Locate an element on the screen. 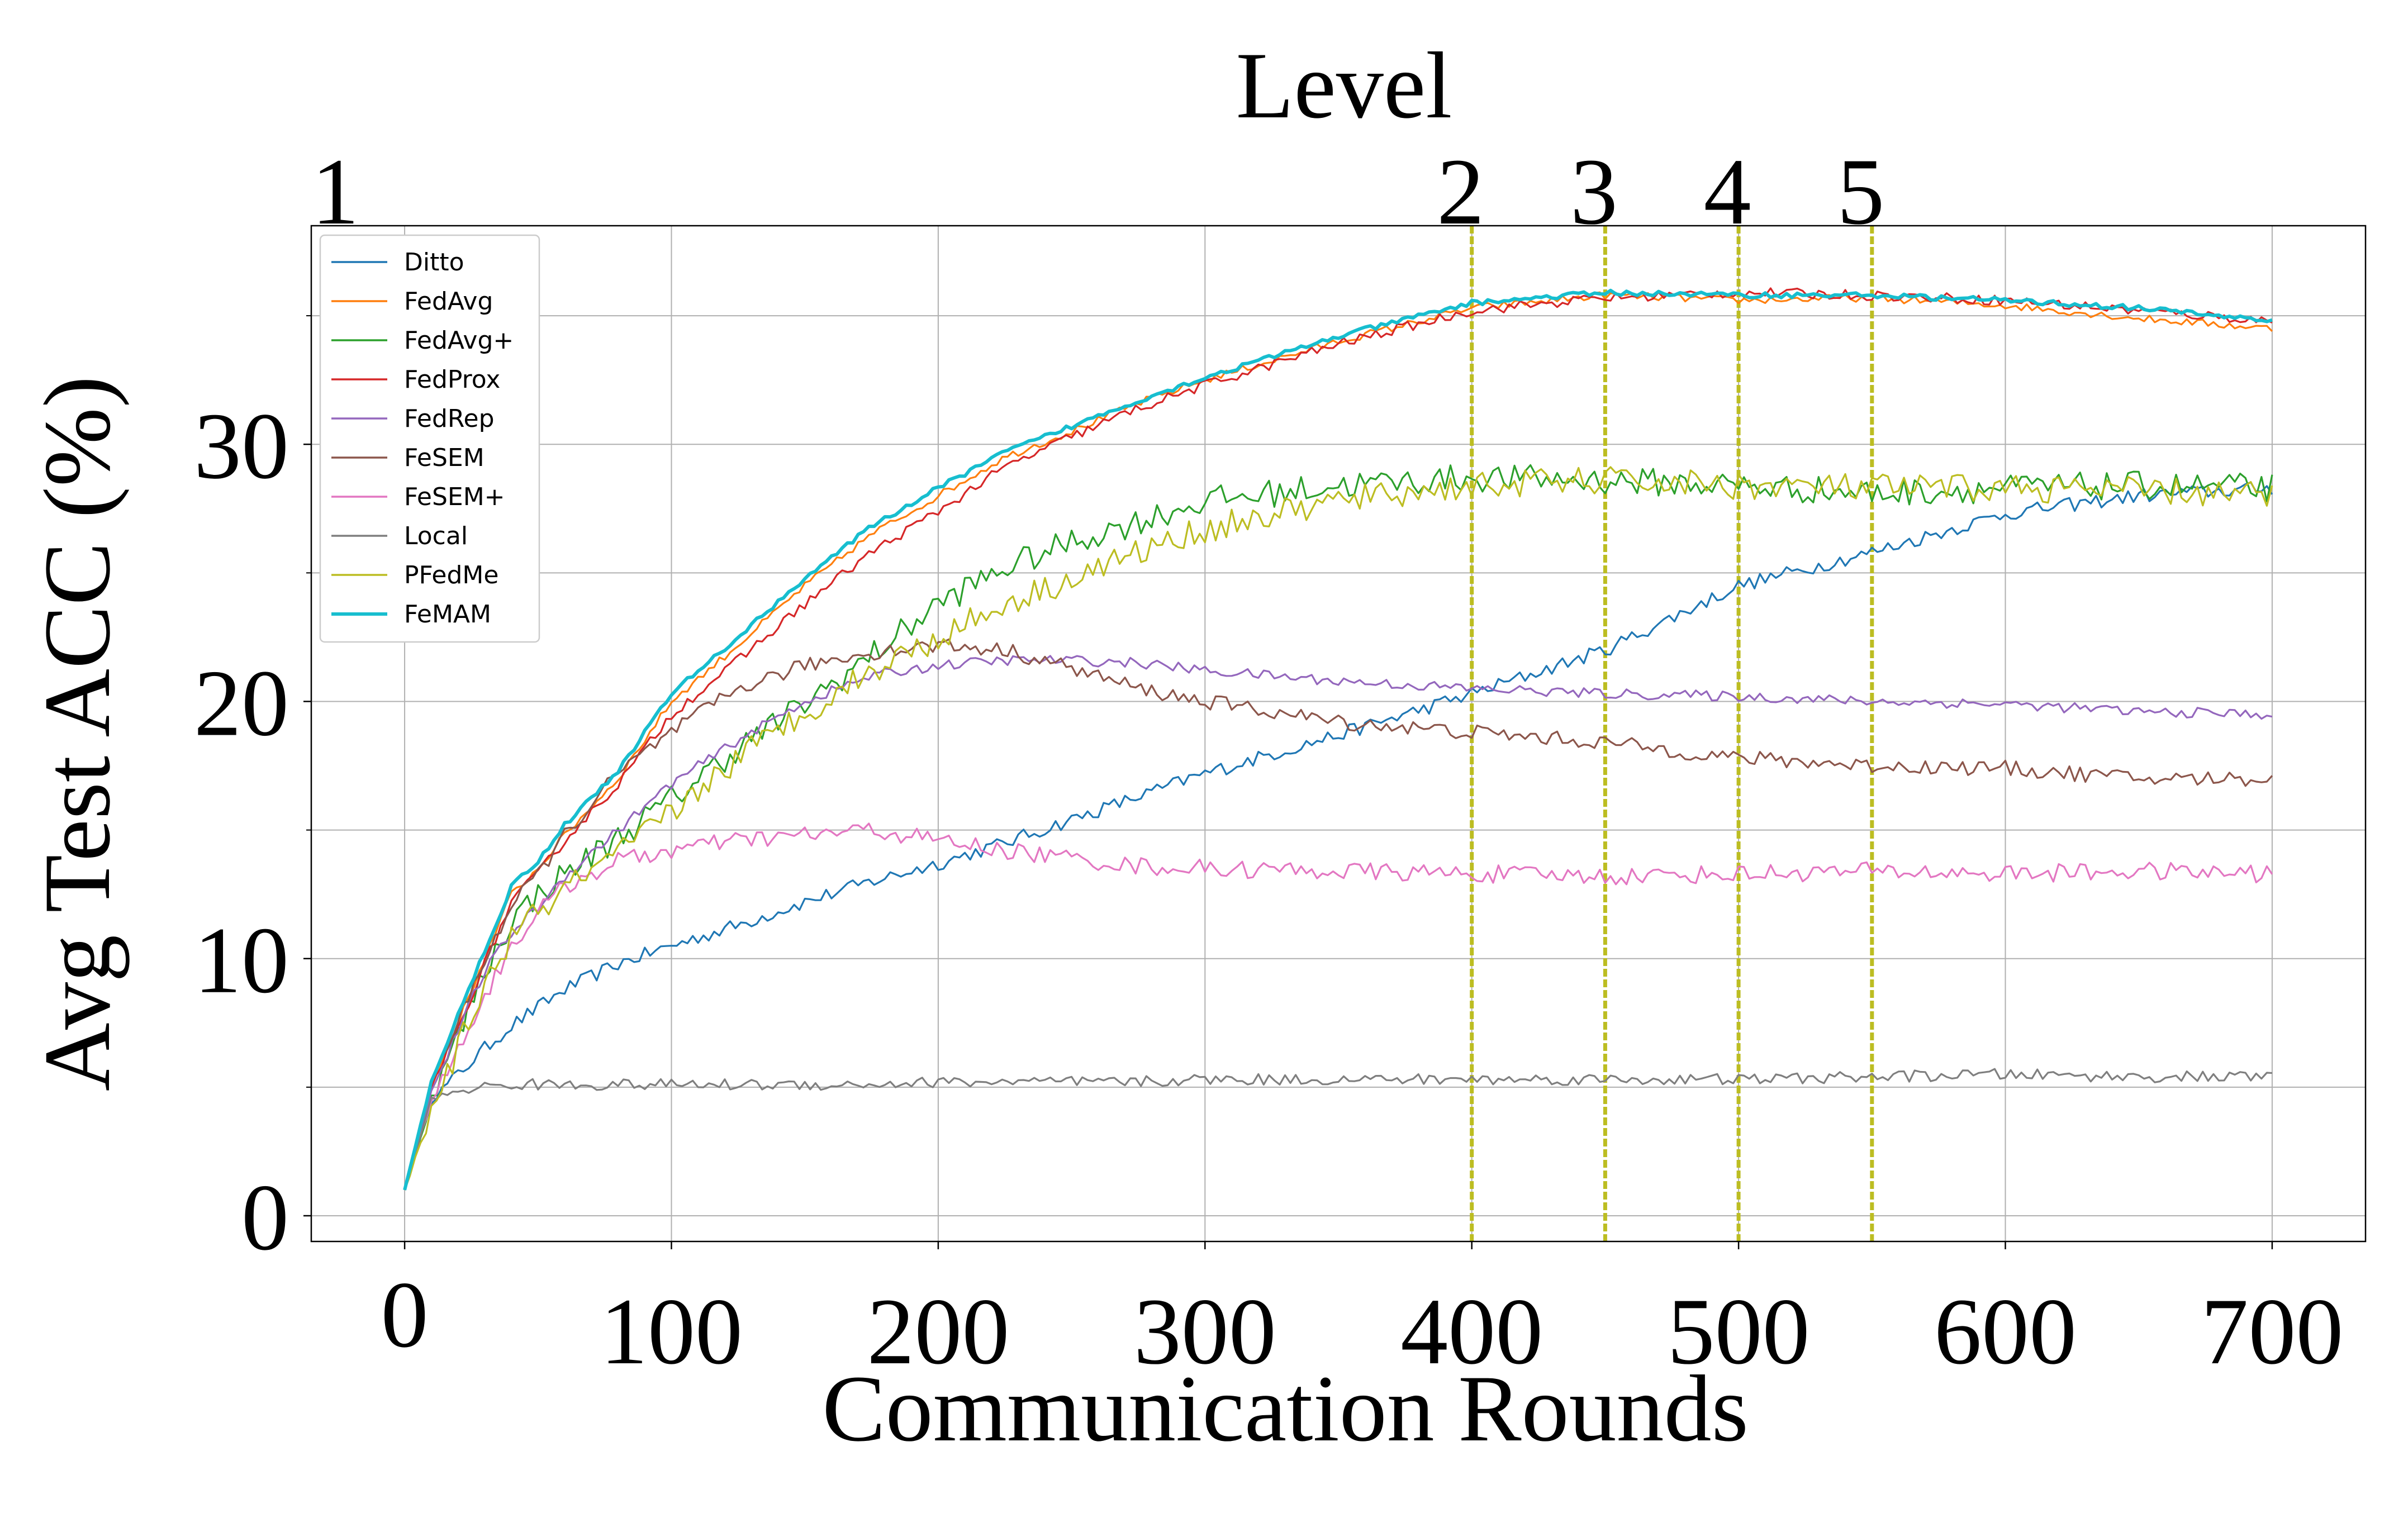 The width and height of the screenshot is (2408, 1513). level-lines is located at coordinates (1672, 734).